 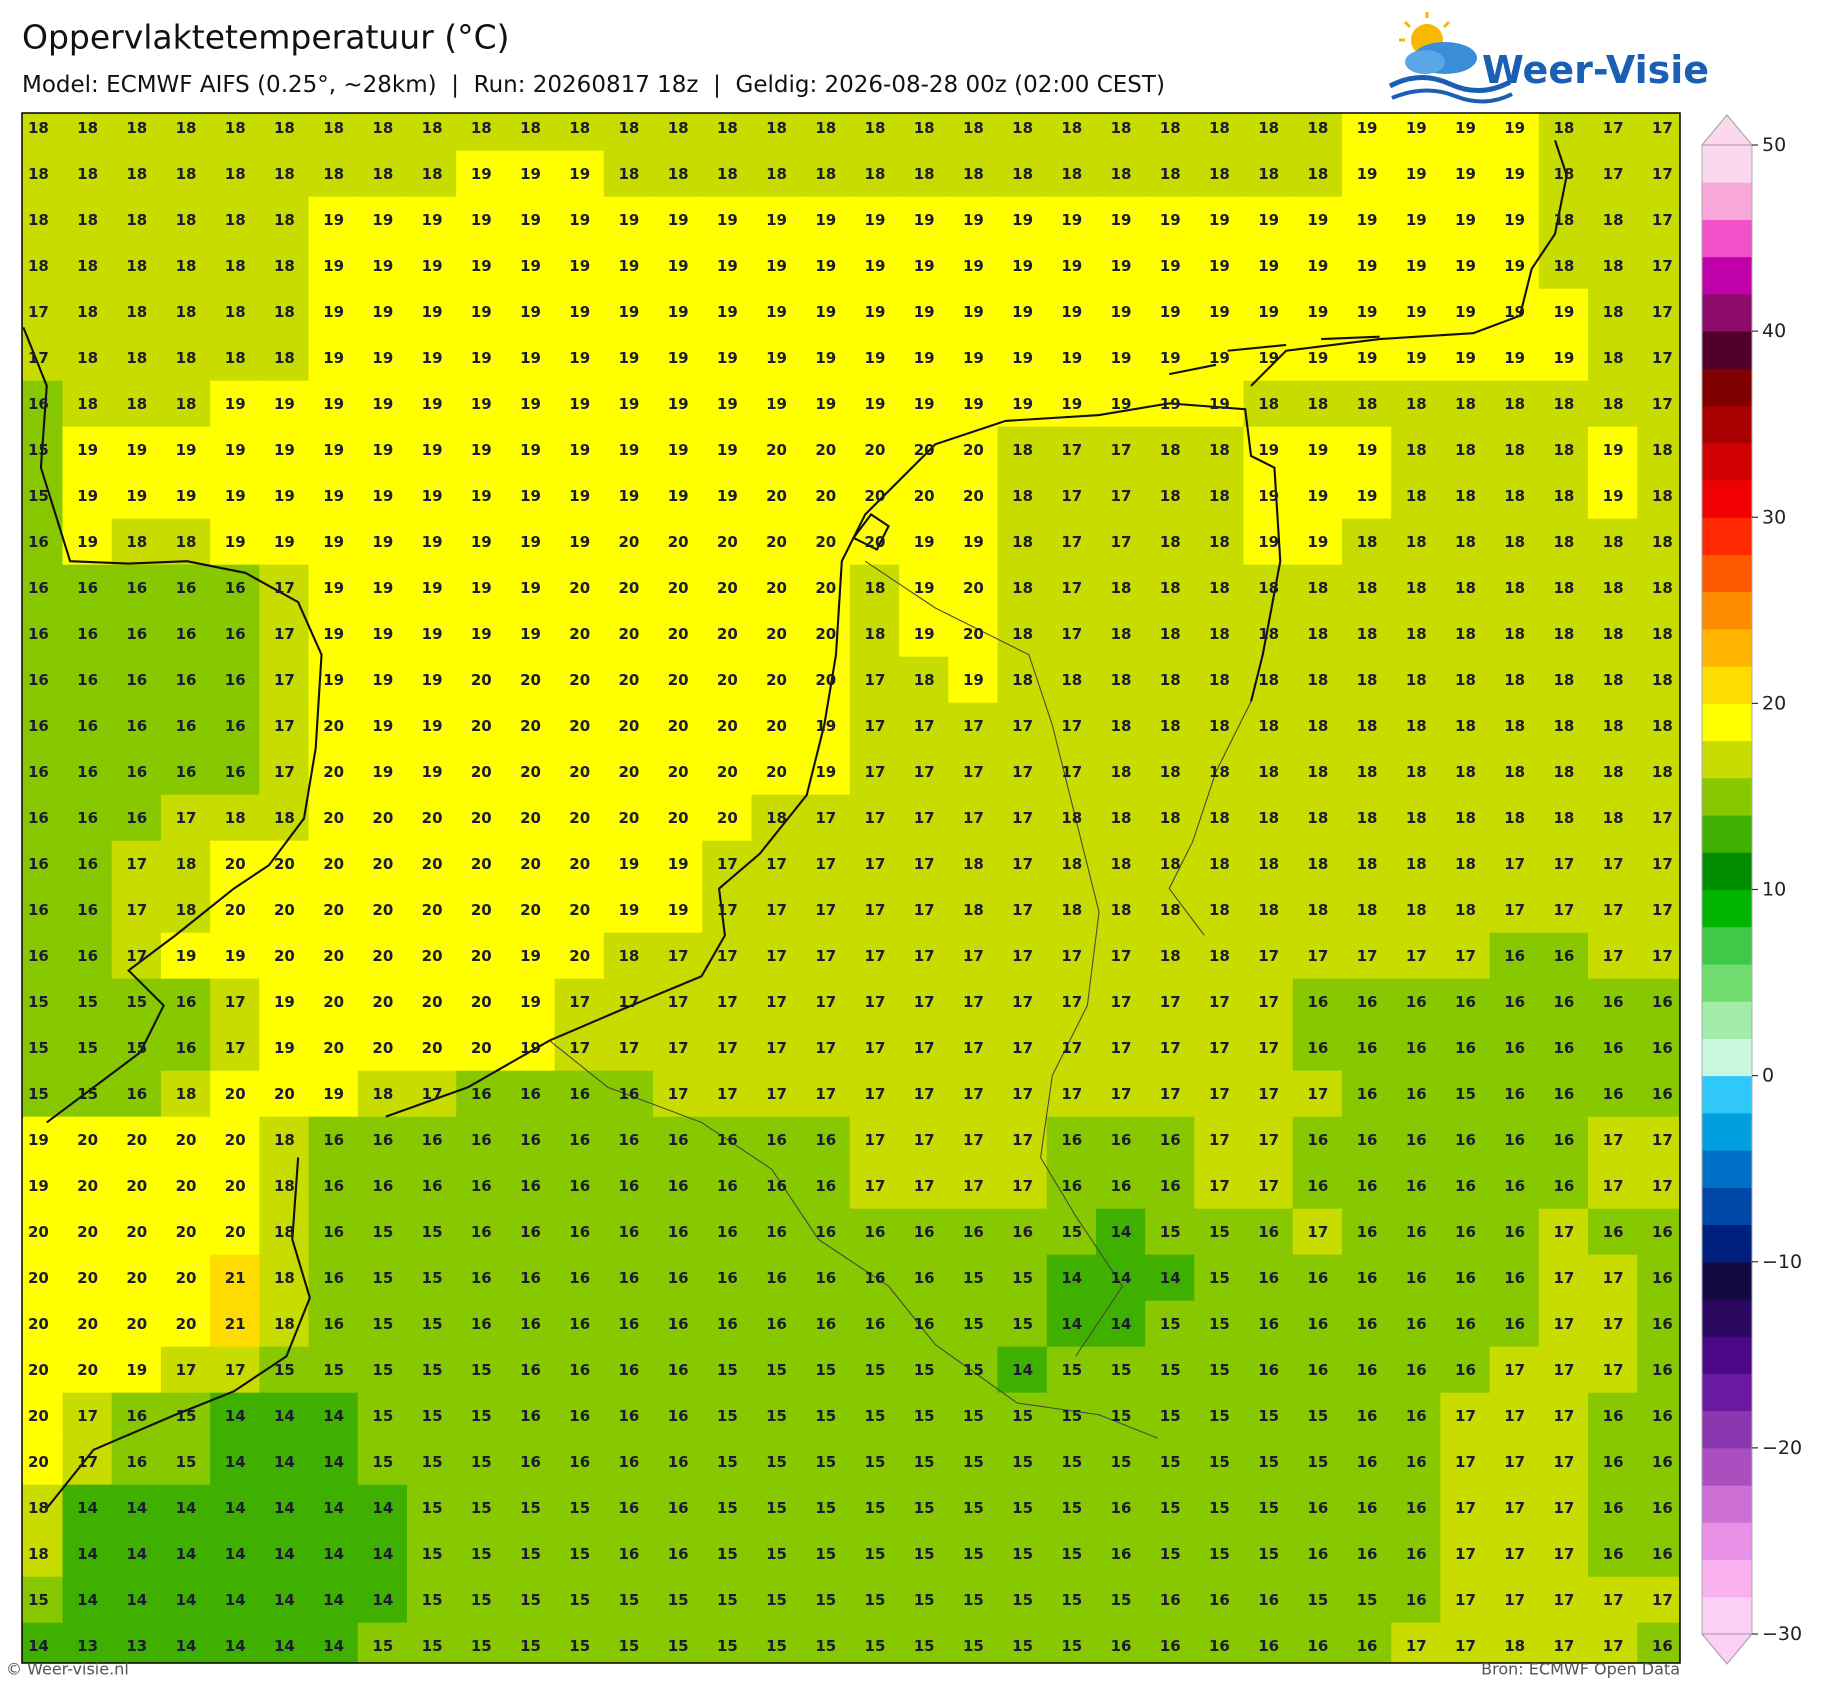 What do you see at coordinates (1727, 130) in the screenshot?
I see `colorbar-extension-top` at bounding box center [1727, 130].